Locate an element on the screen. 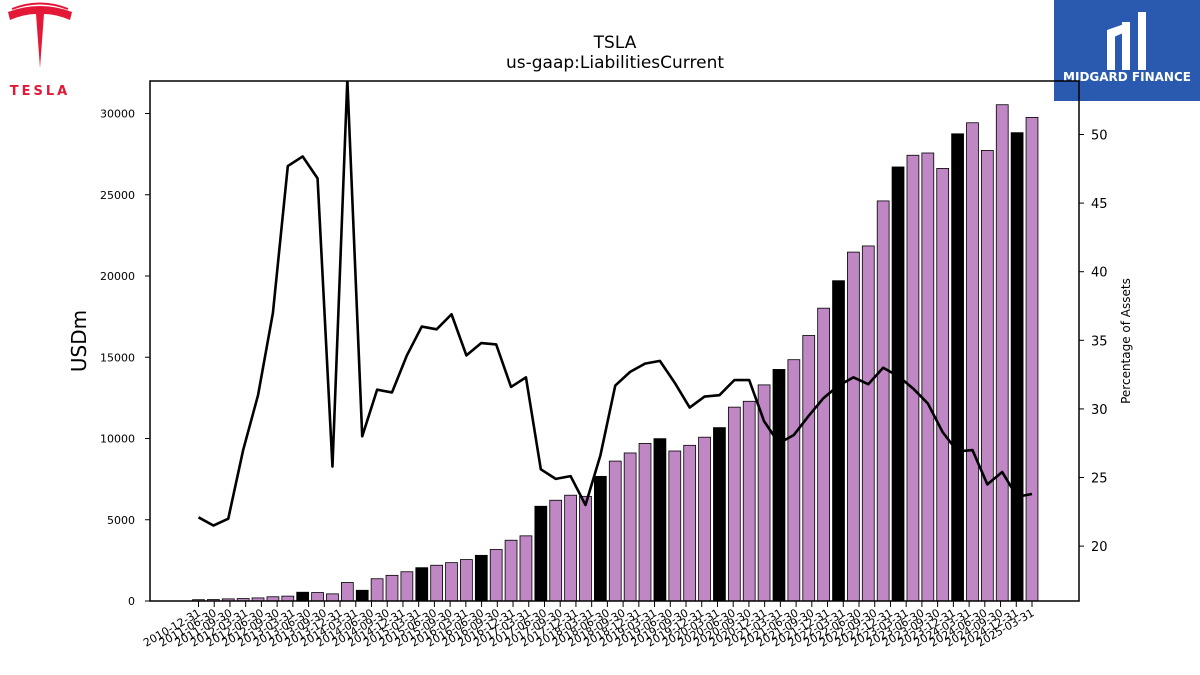 This screenshot has height=675, width=1200. y2-tick-label: 25 is located at coordinates (1099, 479).